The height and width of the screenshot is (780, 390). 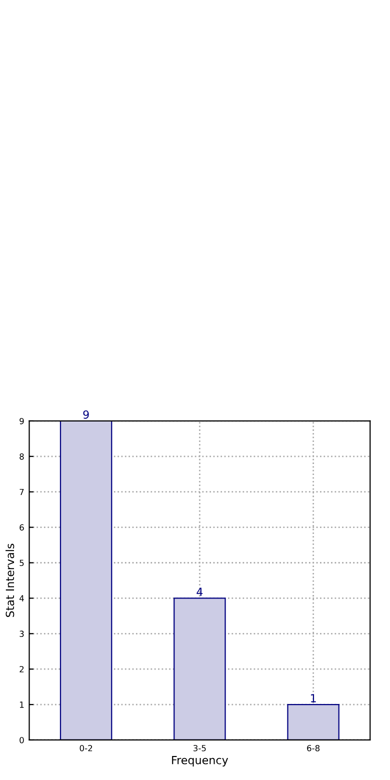 I want to click on y-axis-title: Stat Intervals, so click(x=10, y=580).